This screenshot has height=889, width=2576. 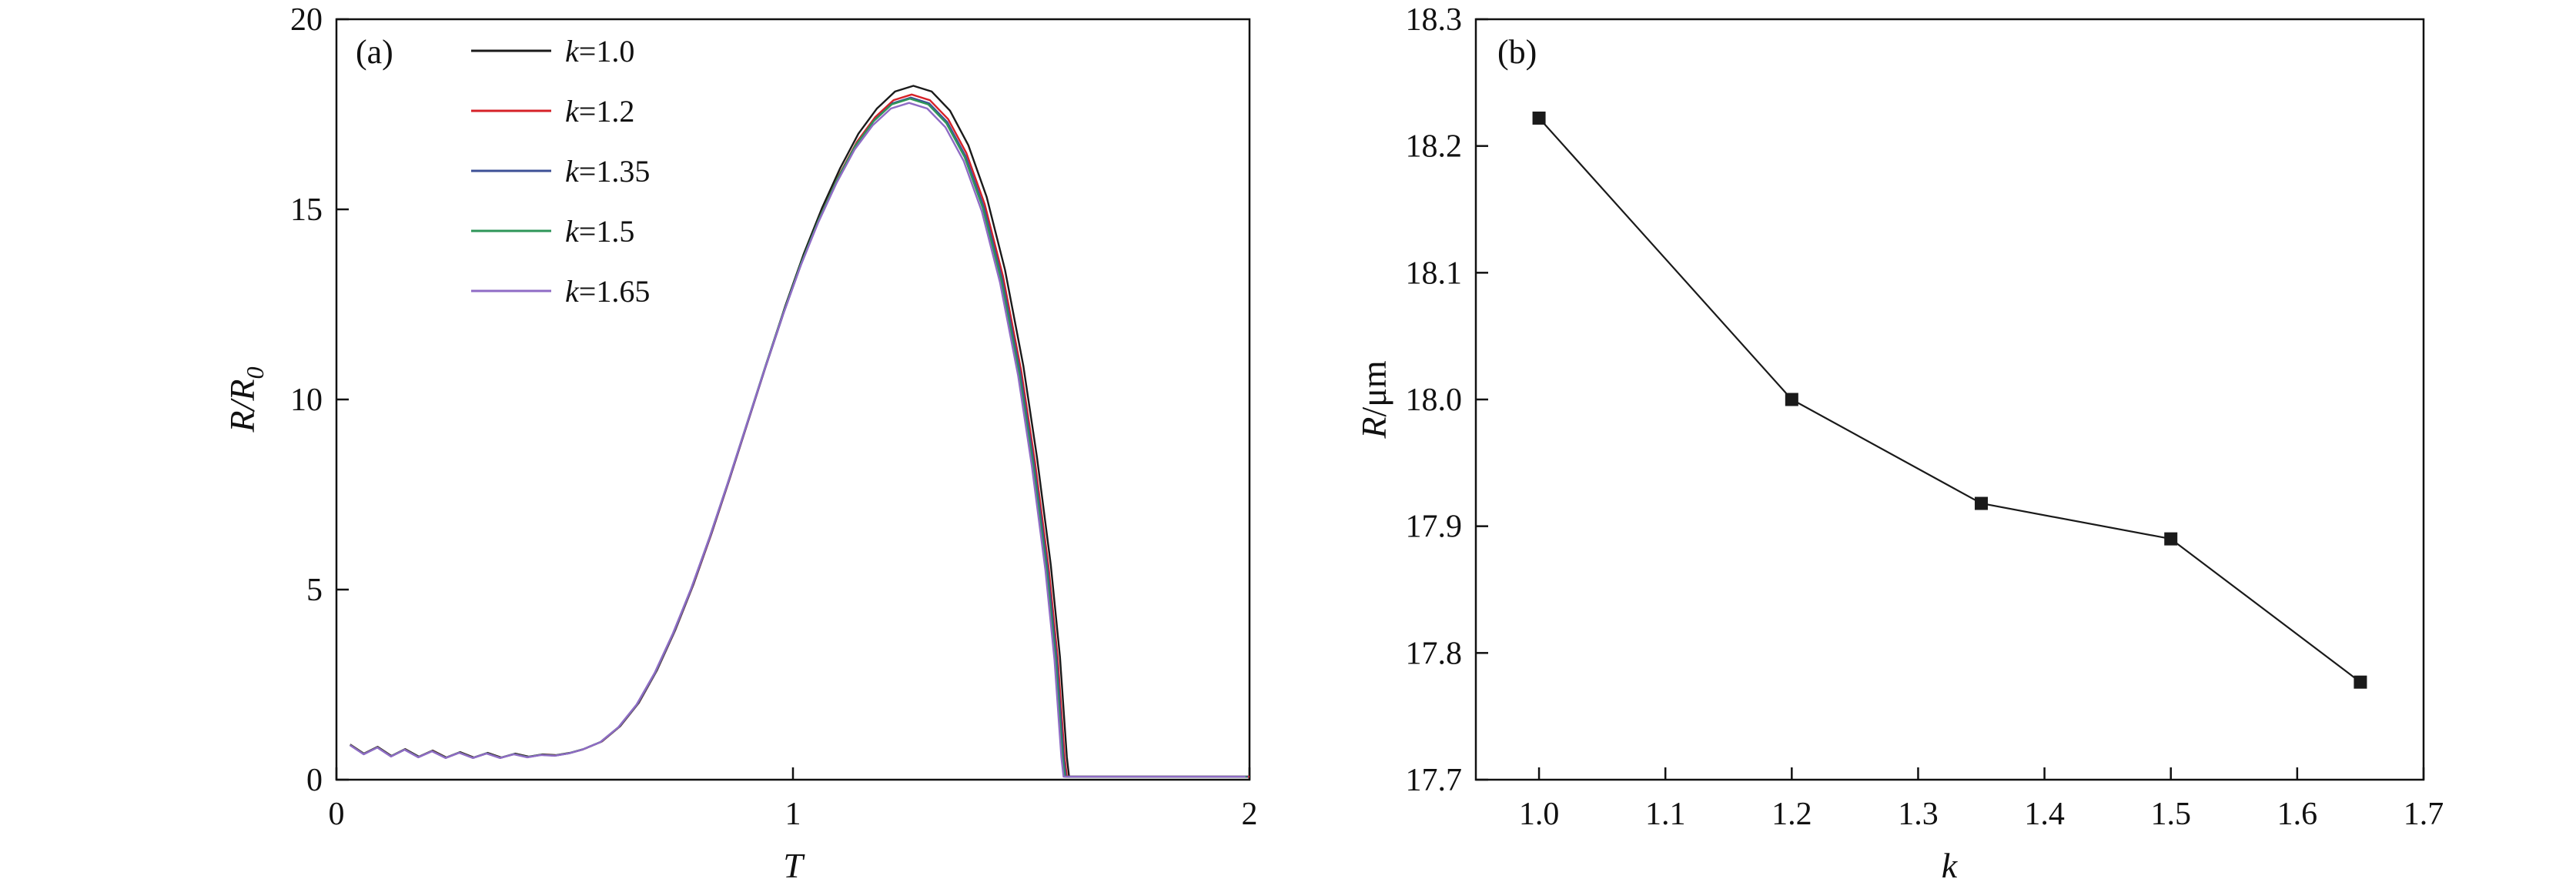 I want to click on y-tick-label: 20, so click(x=307, y=20).